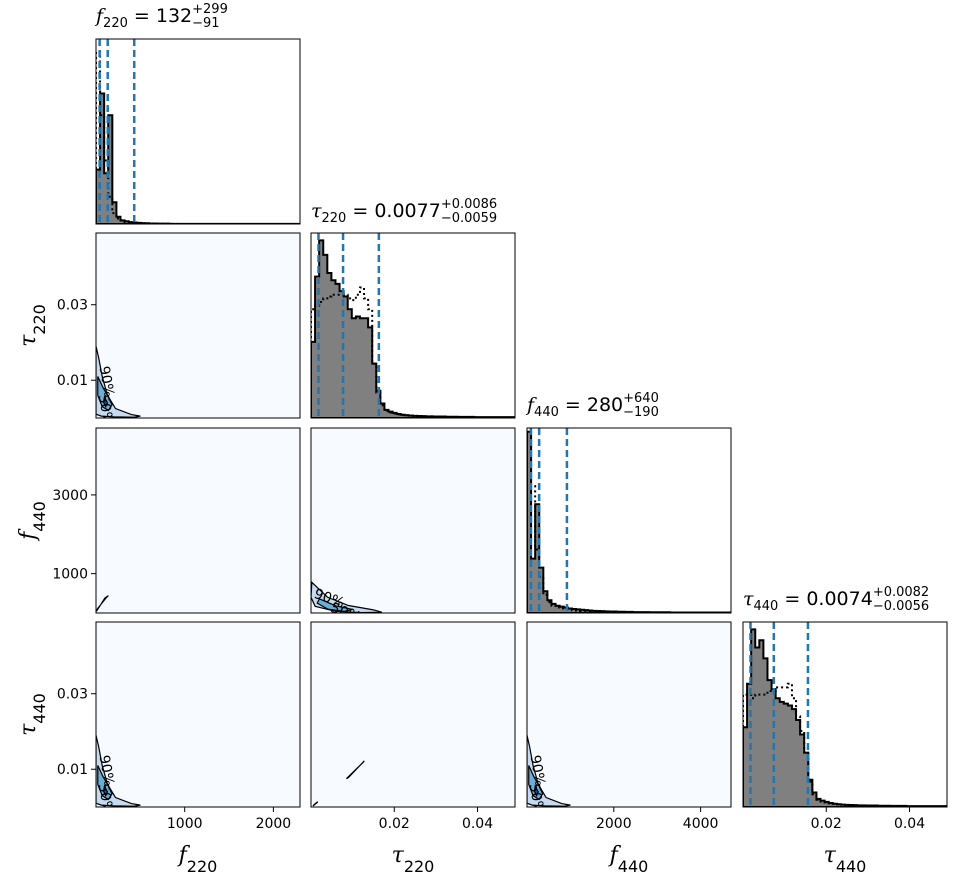 This screenshot has width=961, height=878. Describe the element at coordinates (202, 866) in the screenshot. I see `xlabel-f220-sub: 220` at that location.